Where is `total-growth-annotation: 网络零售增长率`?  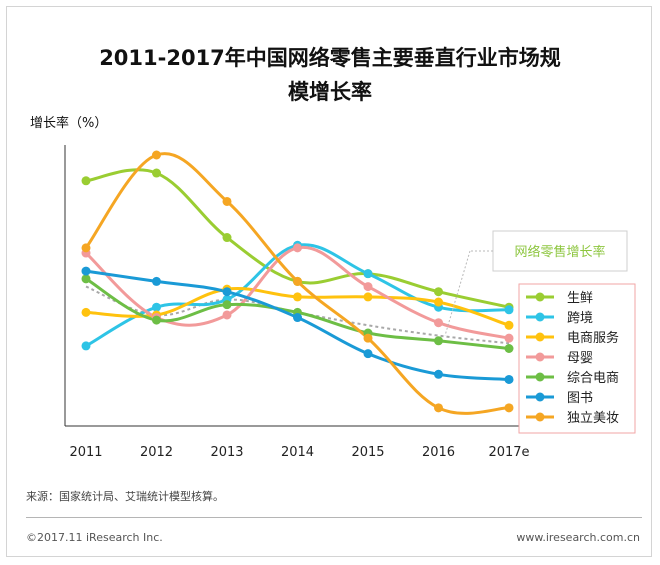
total-growth-annotation: 网络零售增长率 is located at coordinates (536, 283).